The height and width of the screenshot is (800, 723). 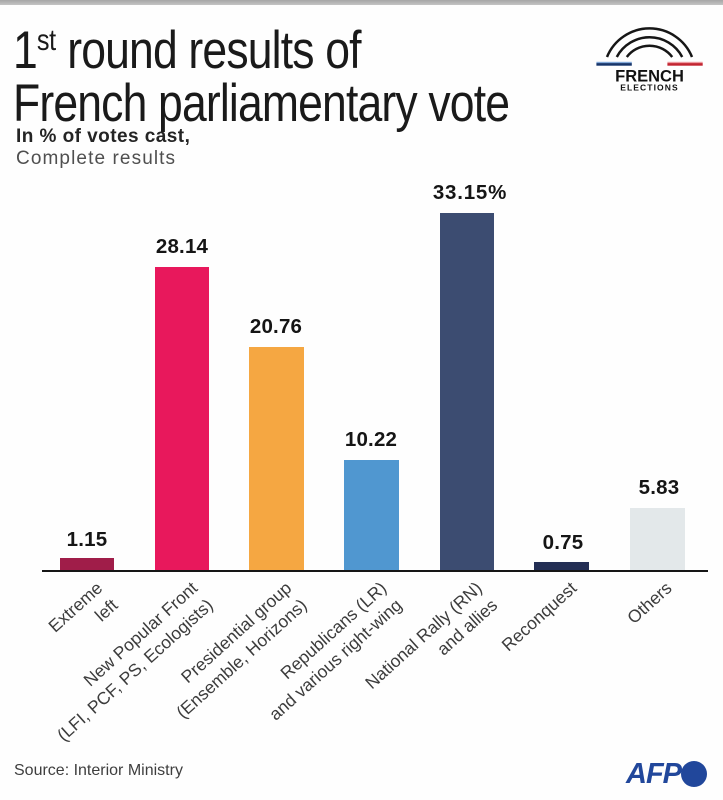 What do you see at coordinates (649, 88) in the screenshot?
I see `svg-text: ELECTIONS` at bounding box center [649, 88].